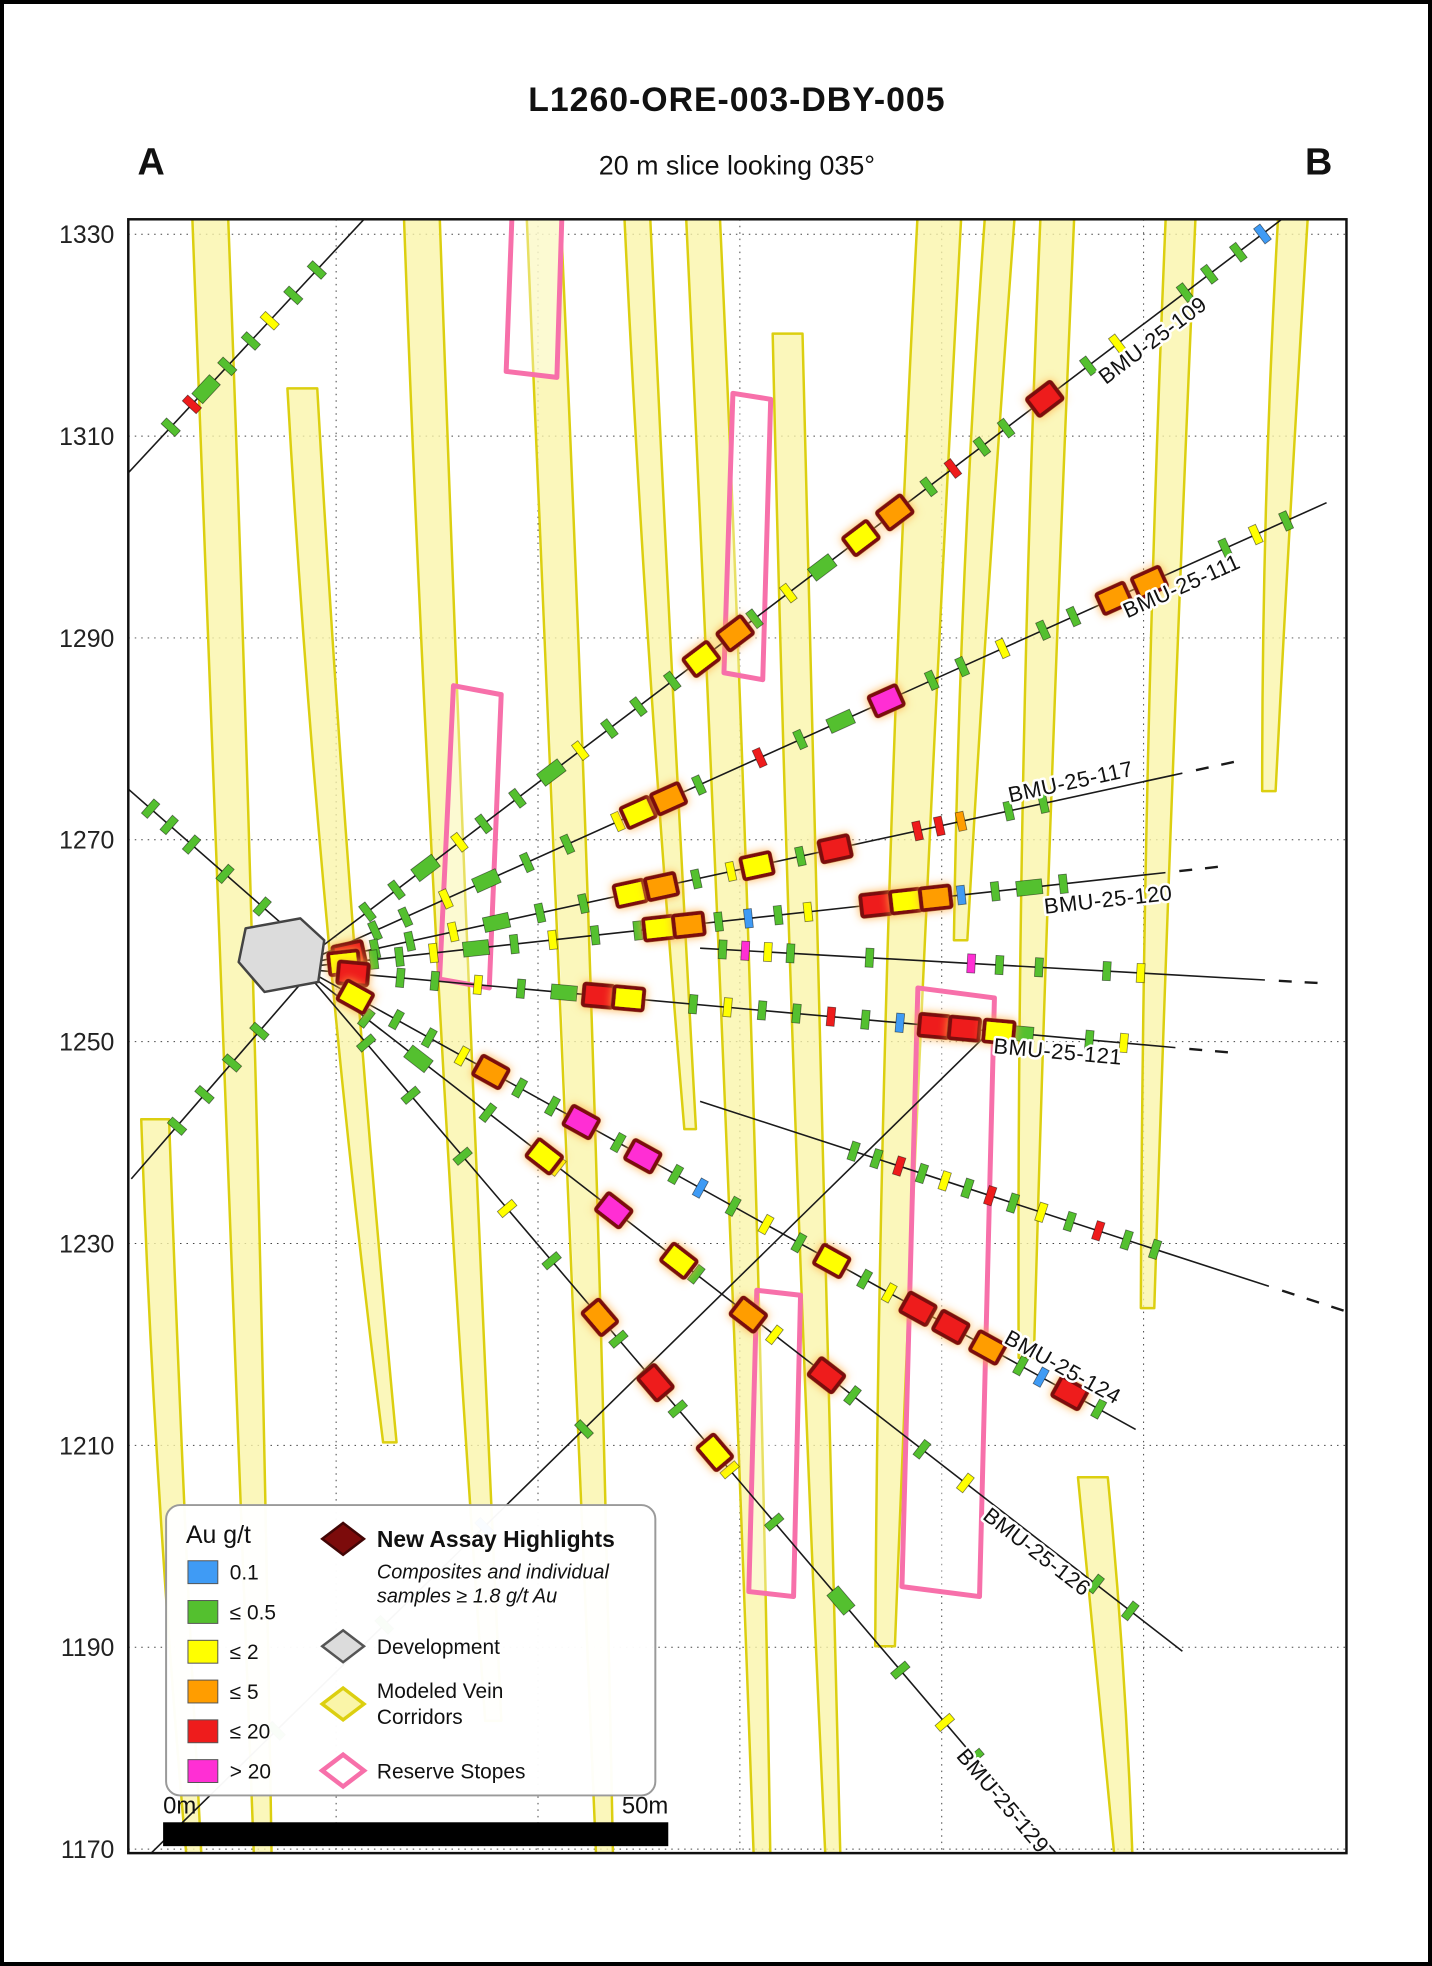 This screenshot has height=1966, width=1432. Describe the element at coordinates (493, 1573) in the screenshot. I see `legend-item-sublabel: Composites and individual` at that location.